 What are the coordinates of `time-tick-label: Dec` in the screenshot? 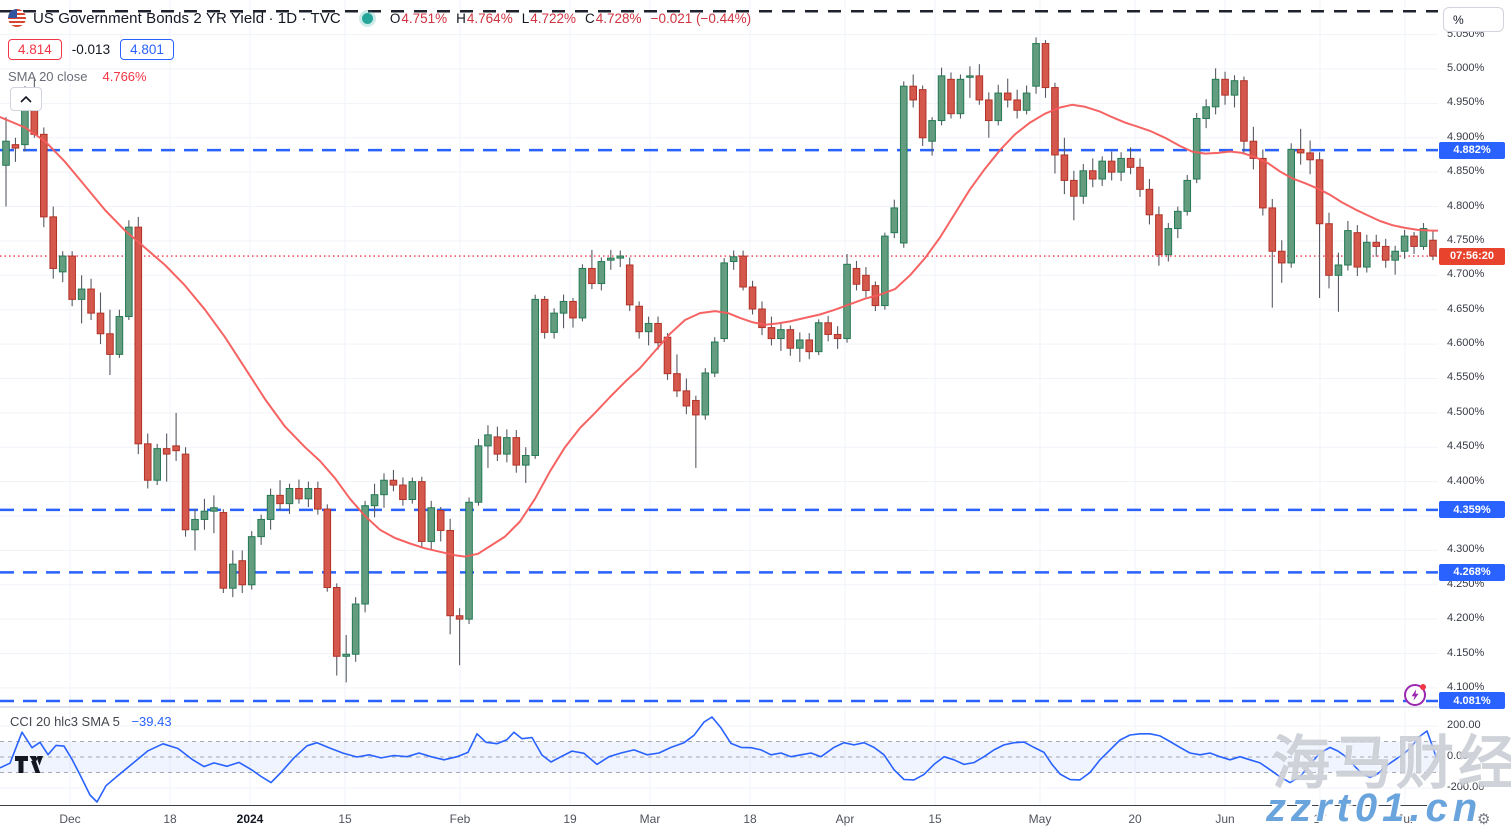 It's located at (70, 819).